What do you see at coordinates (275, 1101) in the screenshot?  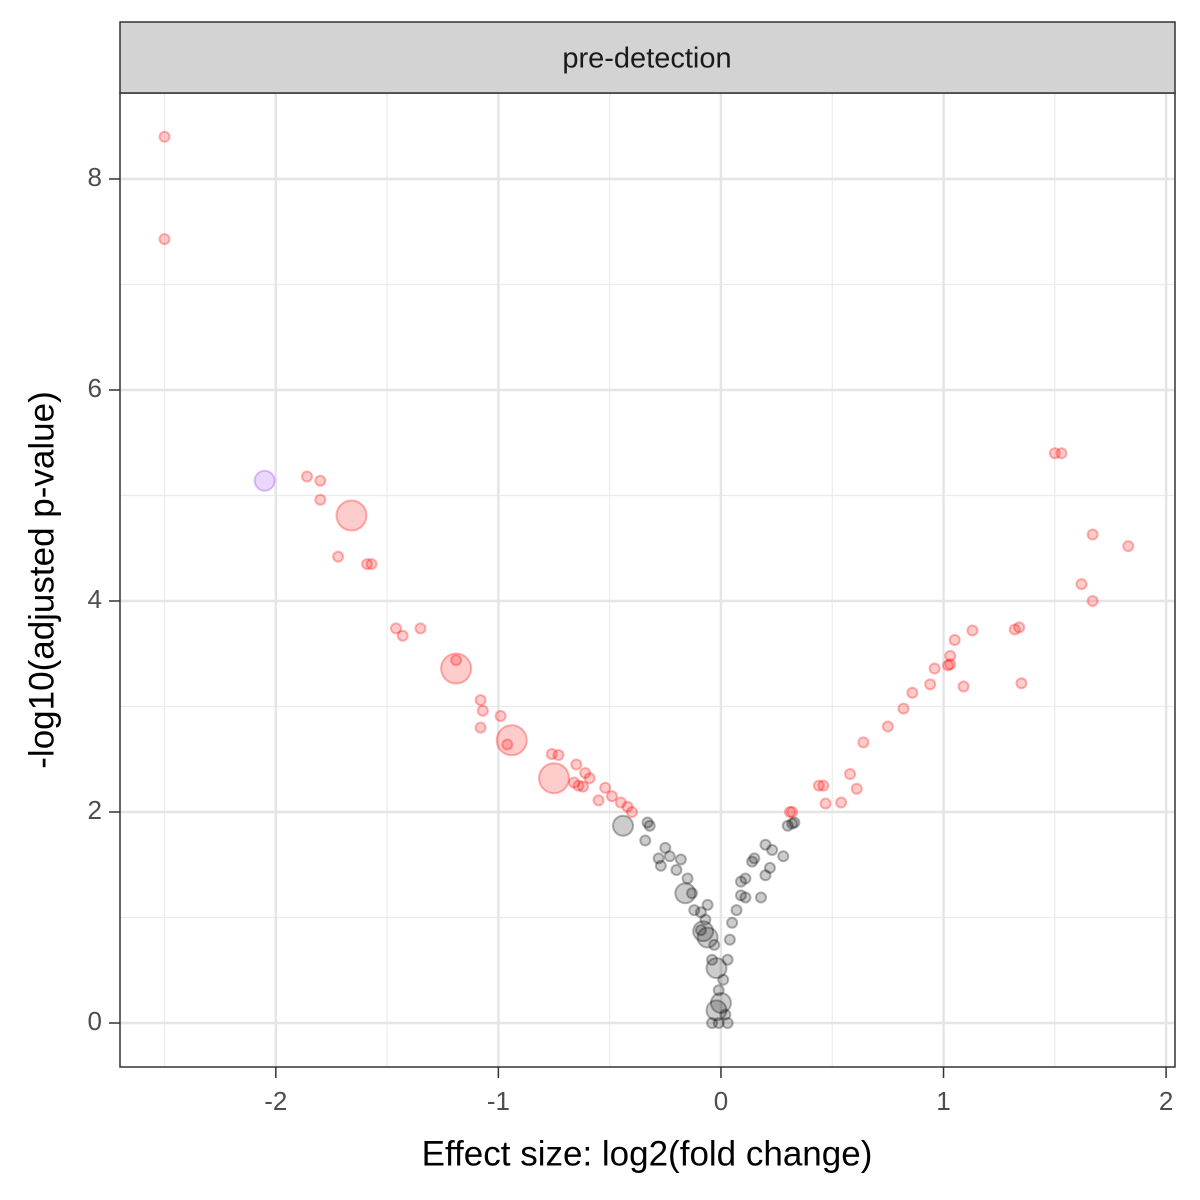 I see `x-tick-label: -2` at bounding box center [275, 1101].